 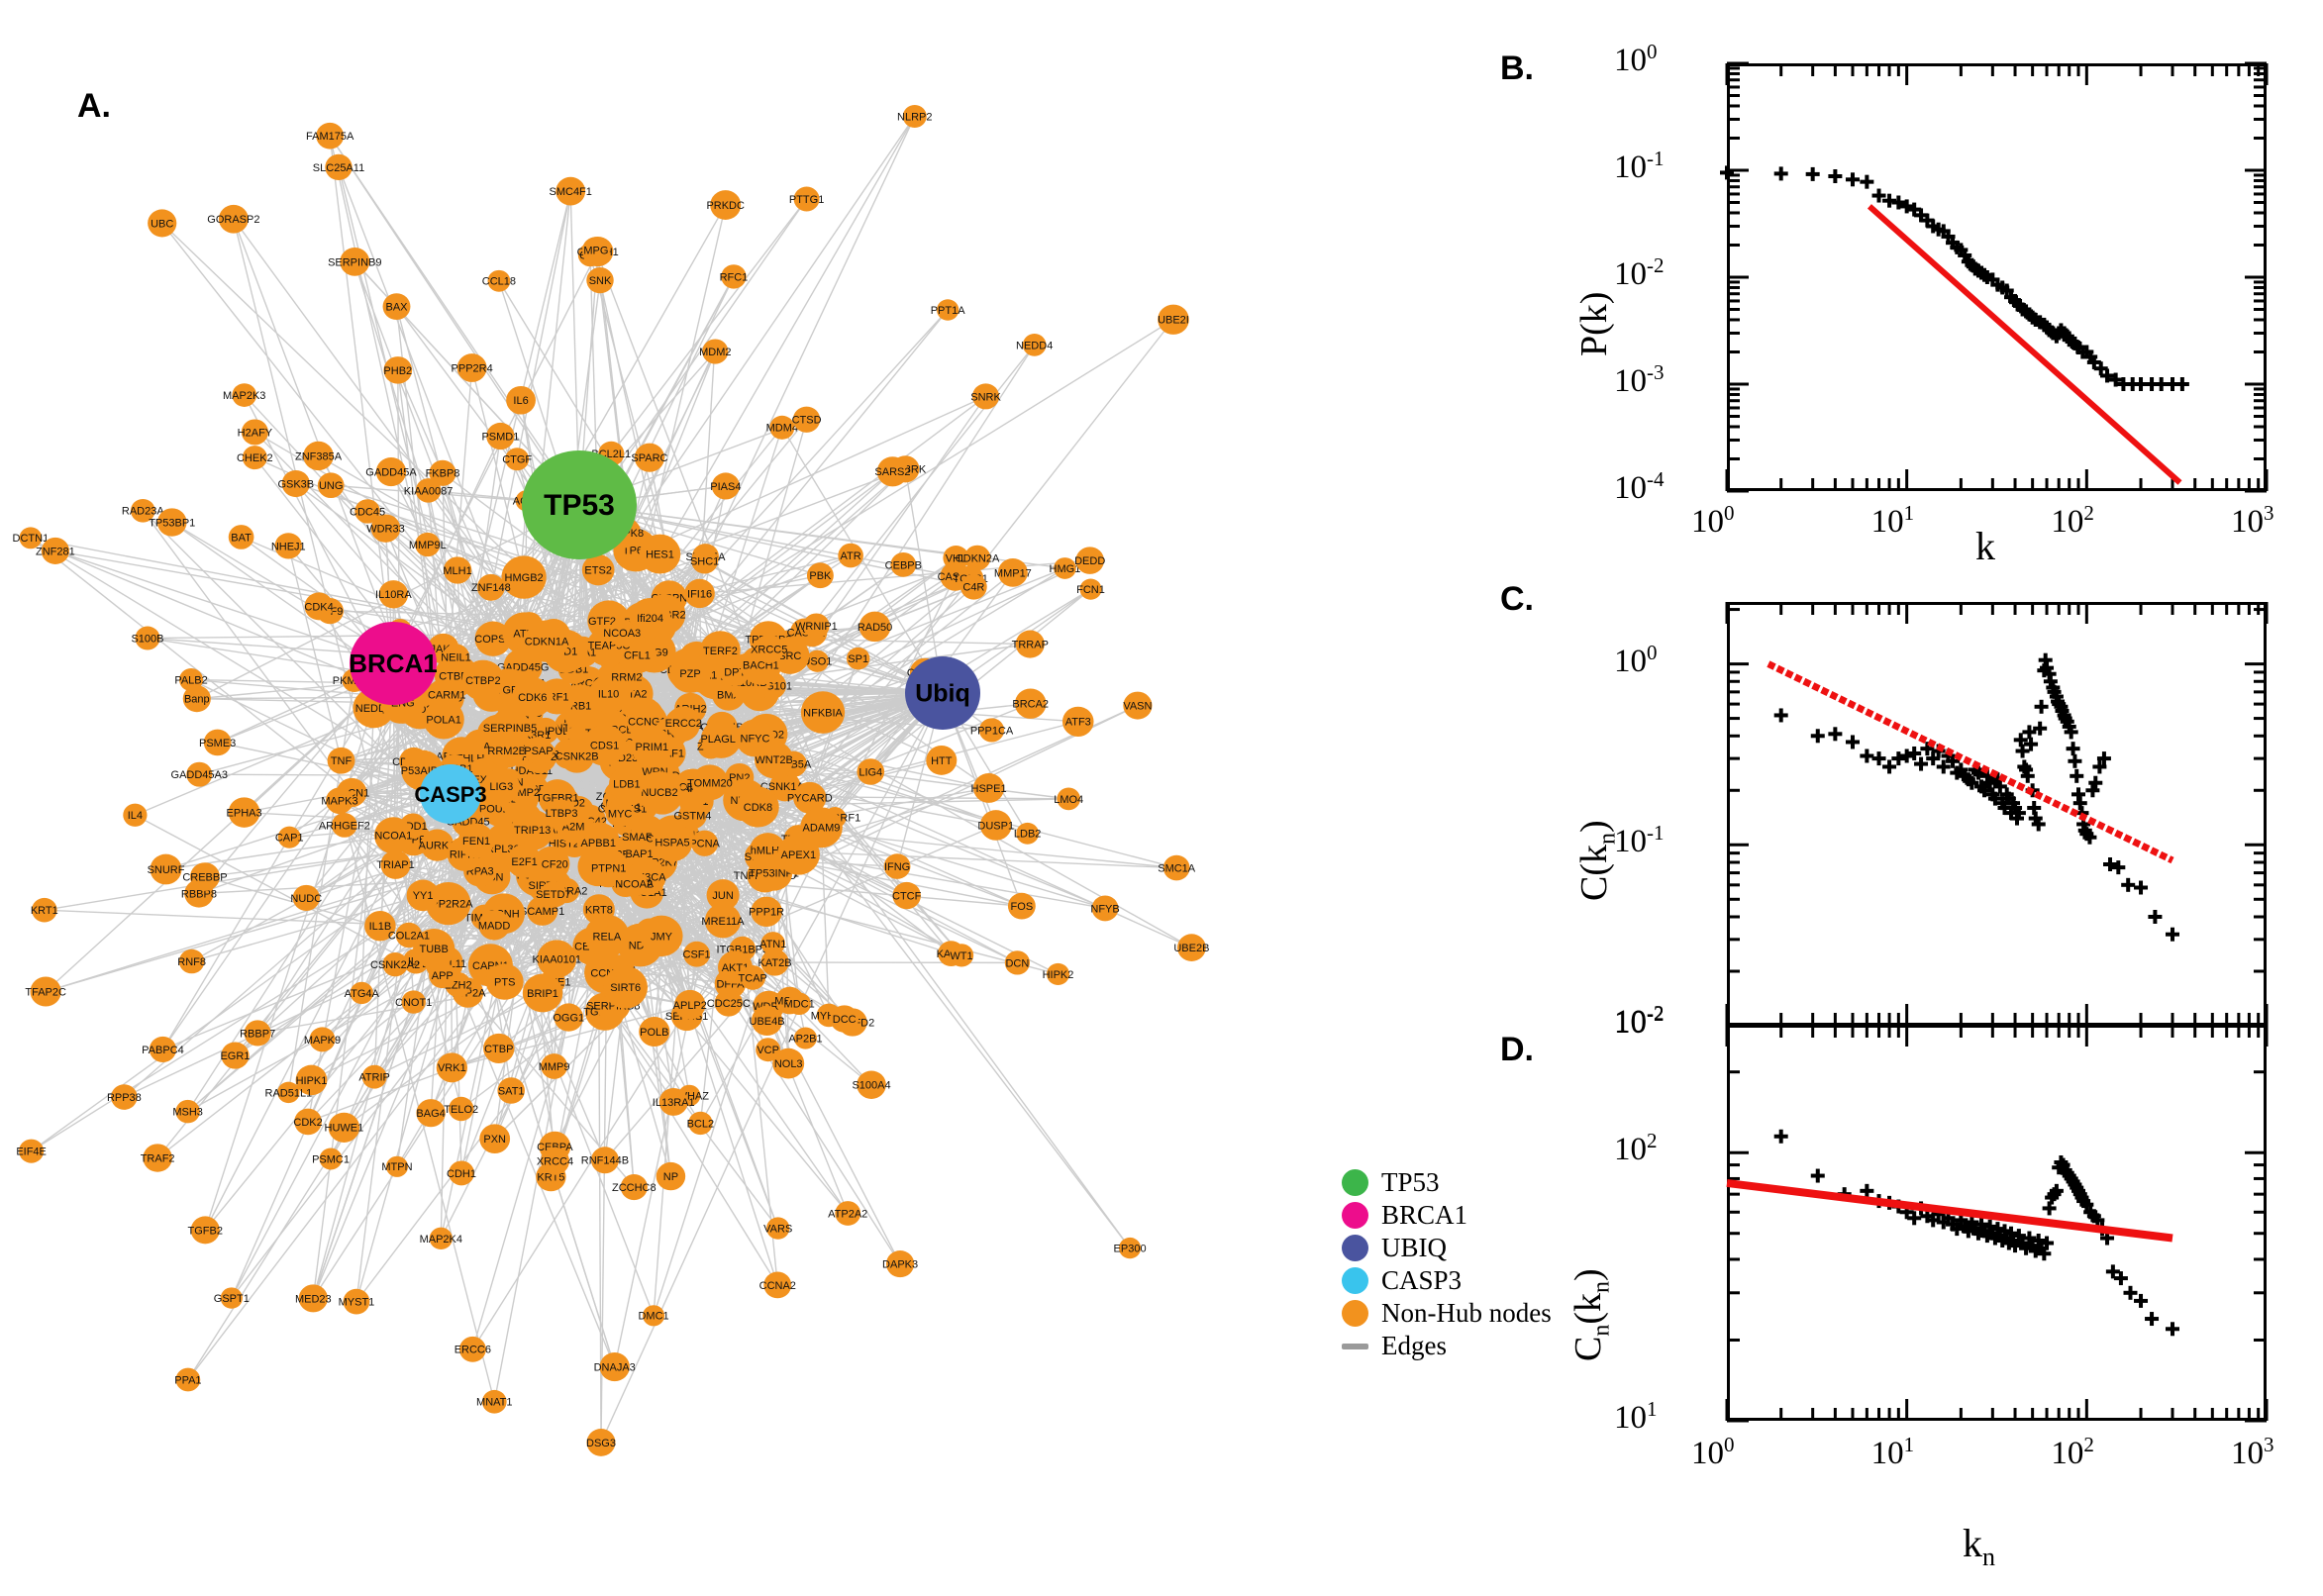 What do you see at coordinates (429, 490) in the screenshot?
I see `network-node: KIAA0087` at bounding box center [429, 490].